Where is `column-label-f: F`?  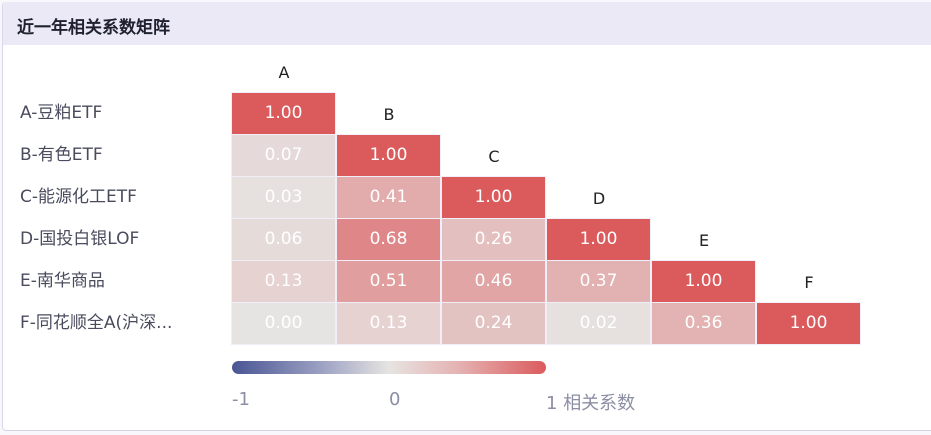 column-label-f: F is located at coordinates (809, 282).